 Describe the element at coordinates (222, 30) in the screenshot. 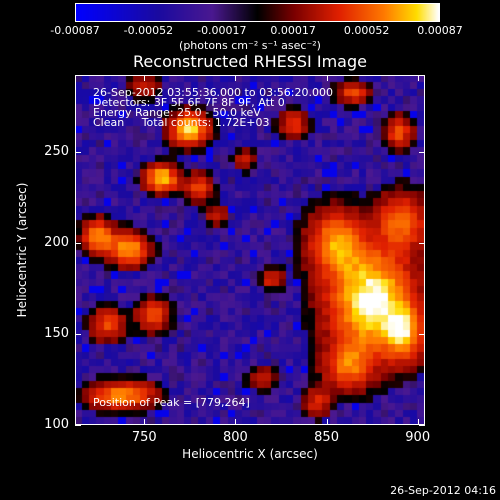

I see `colorbar-tick-label: -0.00017` at that location.